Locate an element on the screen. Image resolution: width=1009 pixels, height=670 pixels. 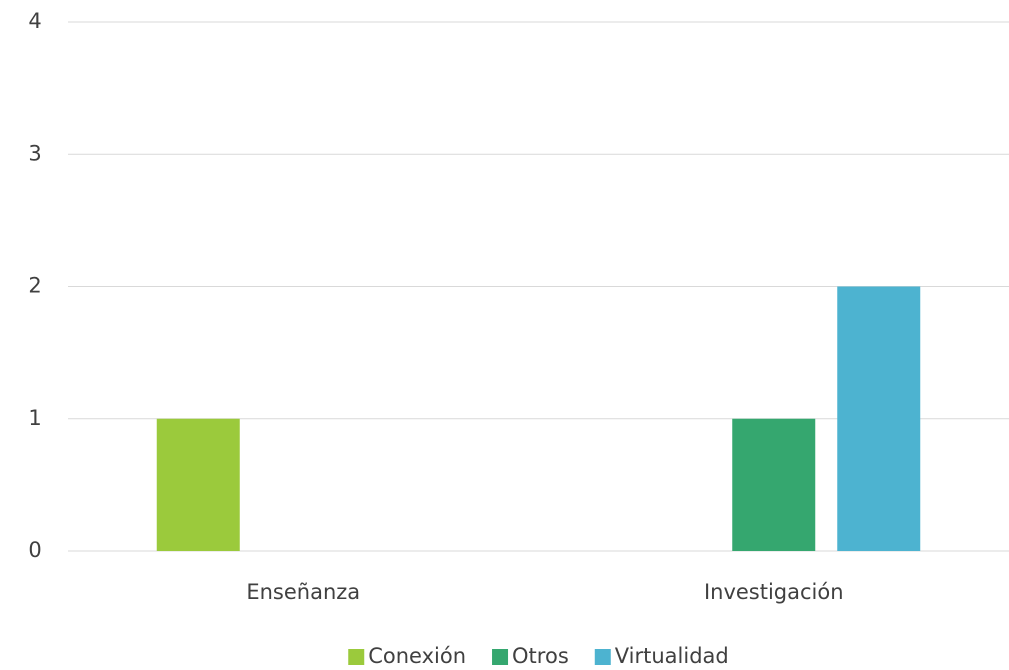
y-tick-label: 1 is located at coordinates (34, 418).